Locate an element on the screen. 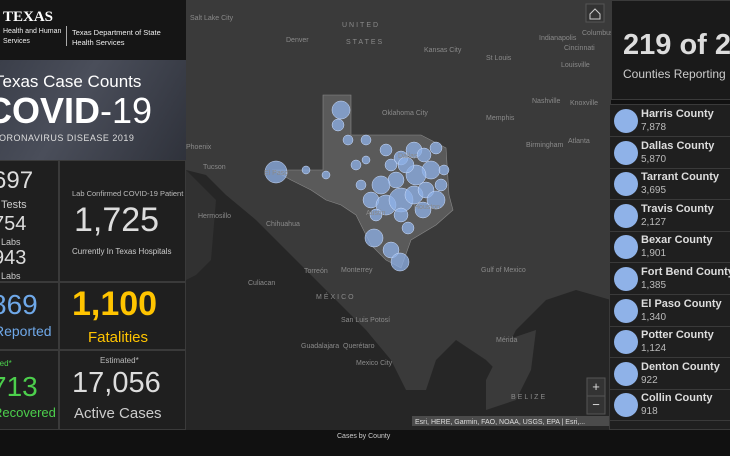  attribution-bg is located at coordinates (511, 421).